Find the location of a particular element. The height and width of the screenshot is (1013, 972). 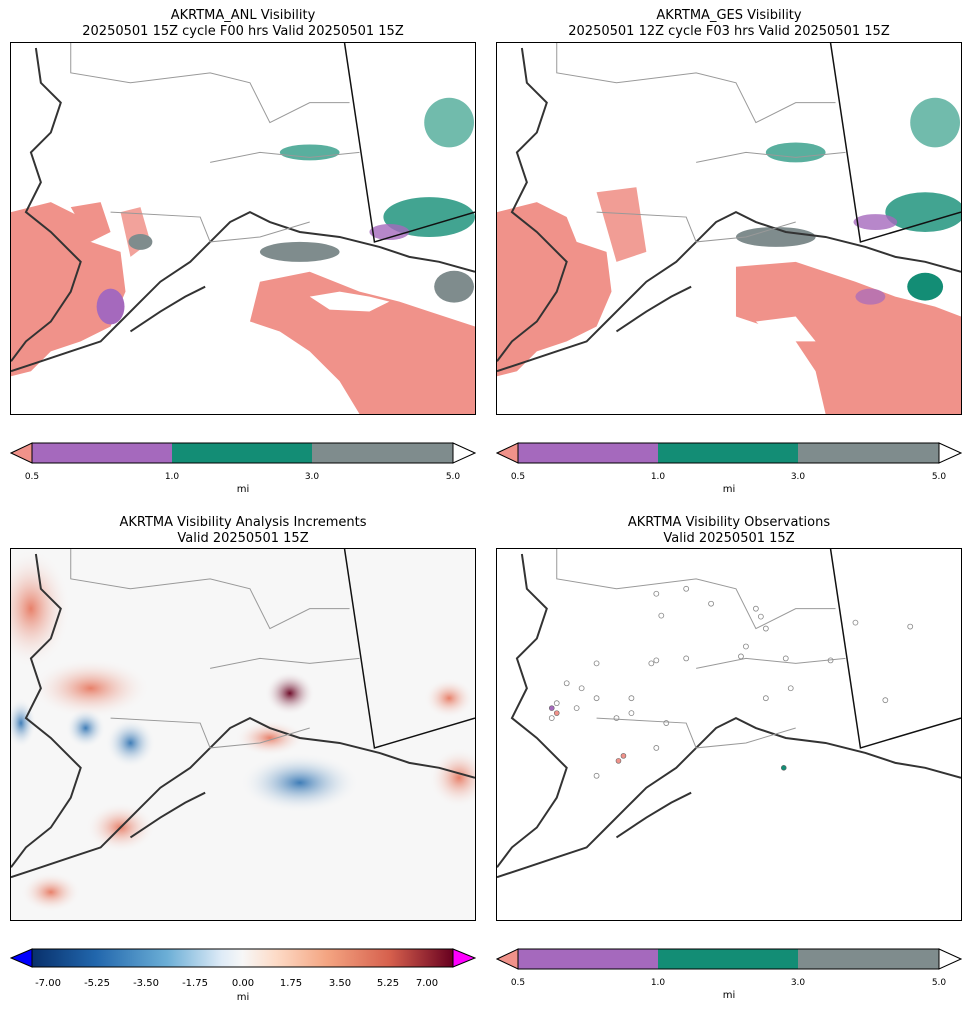

obs-cbar-unit: mi is located at coordinates (729, 995).